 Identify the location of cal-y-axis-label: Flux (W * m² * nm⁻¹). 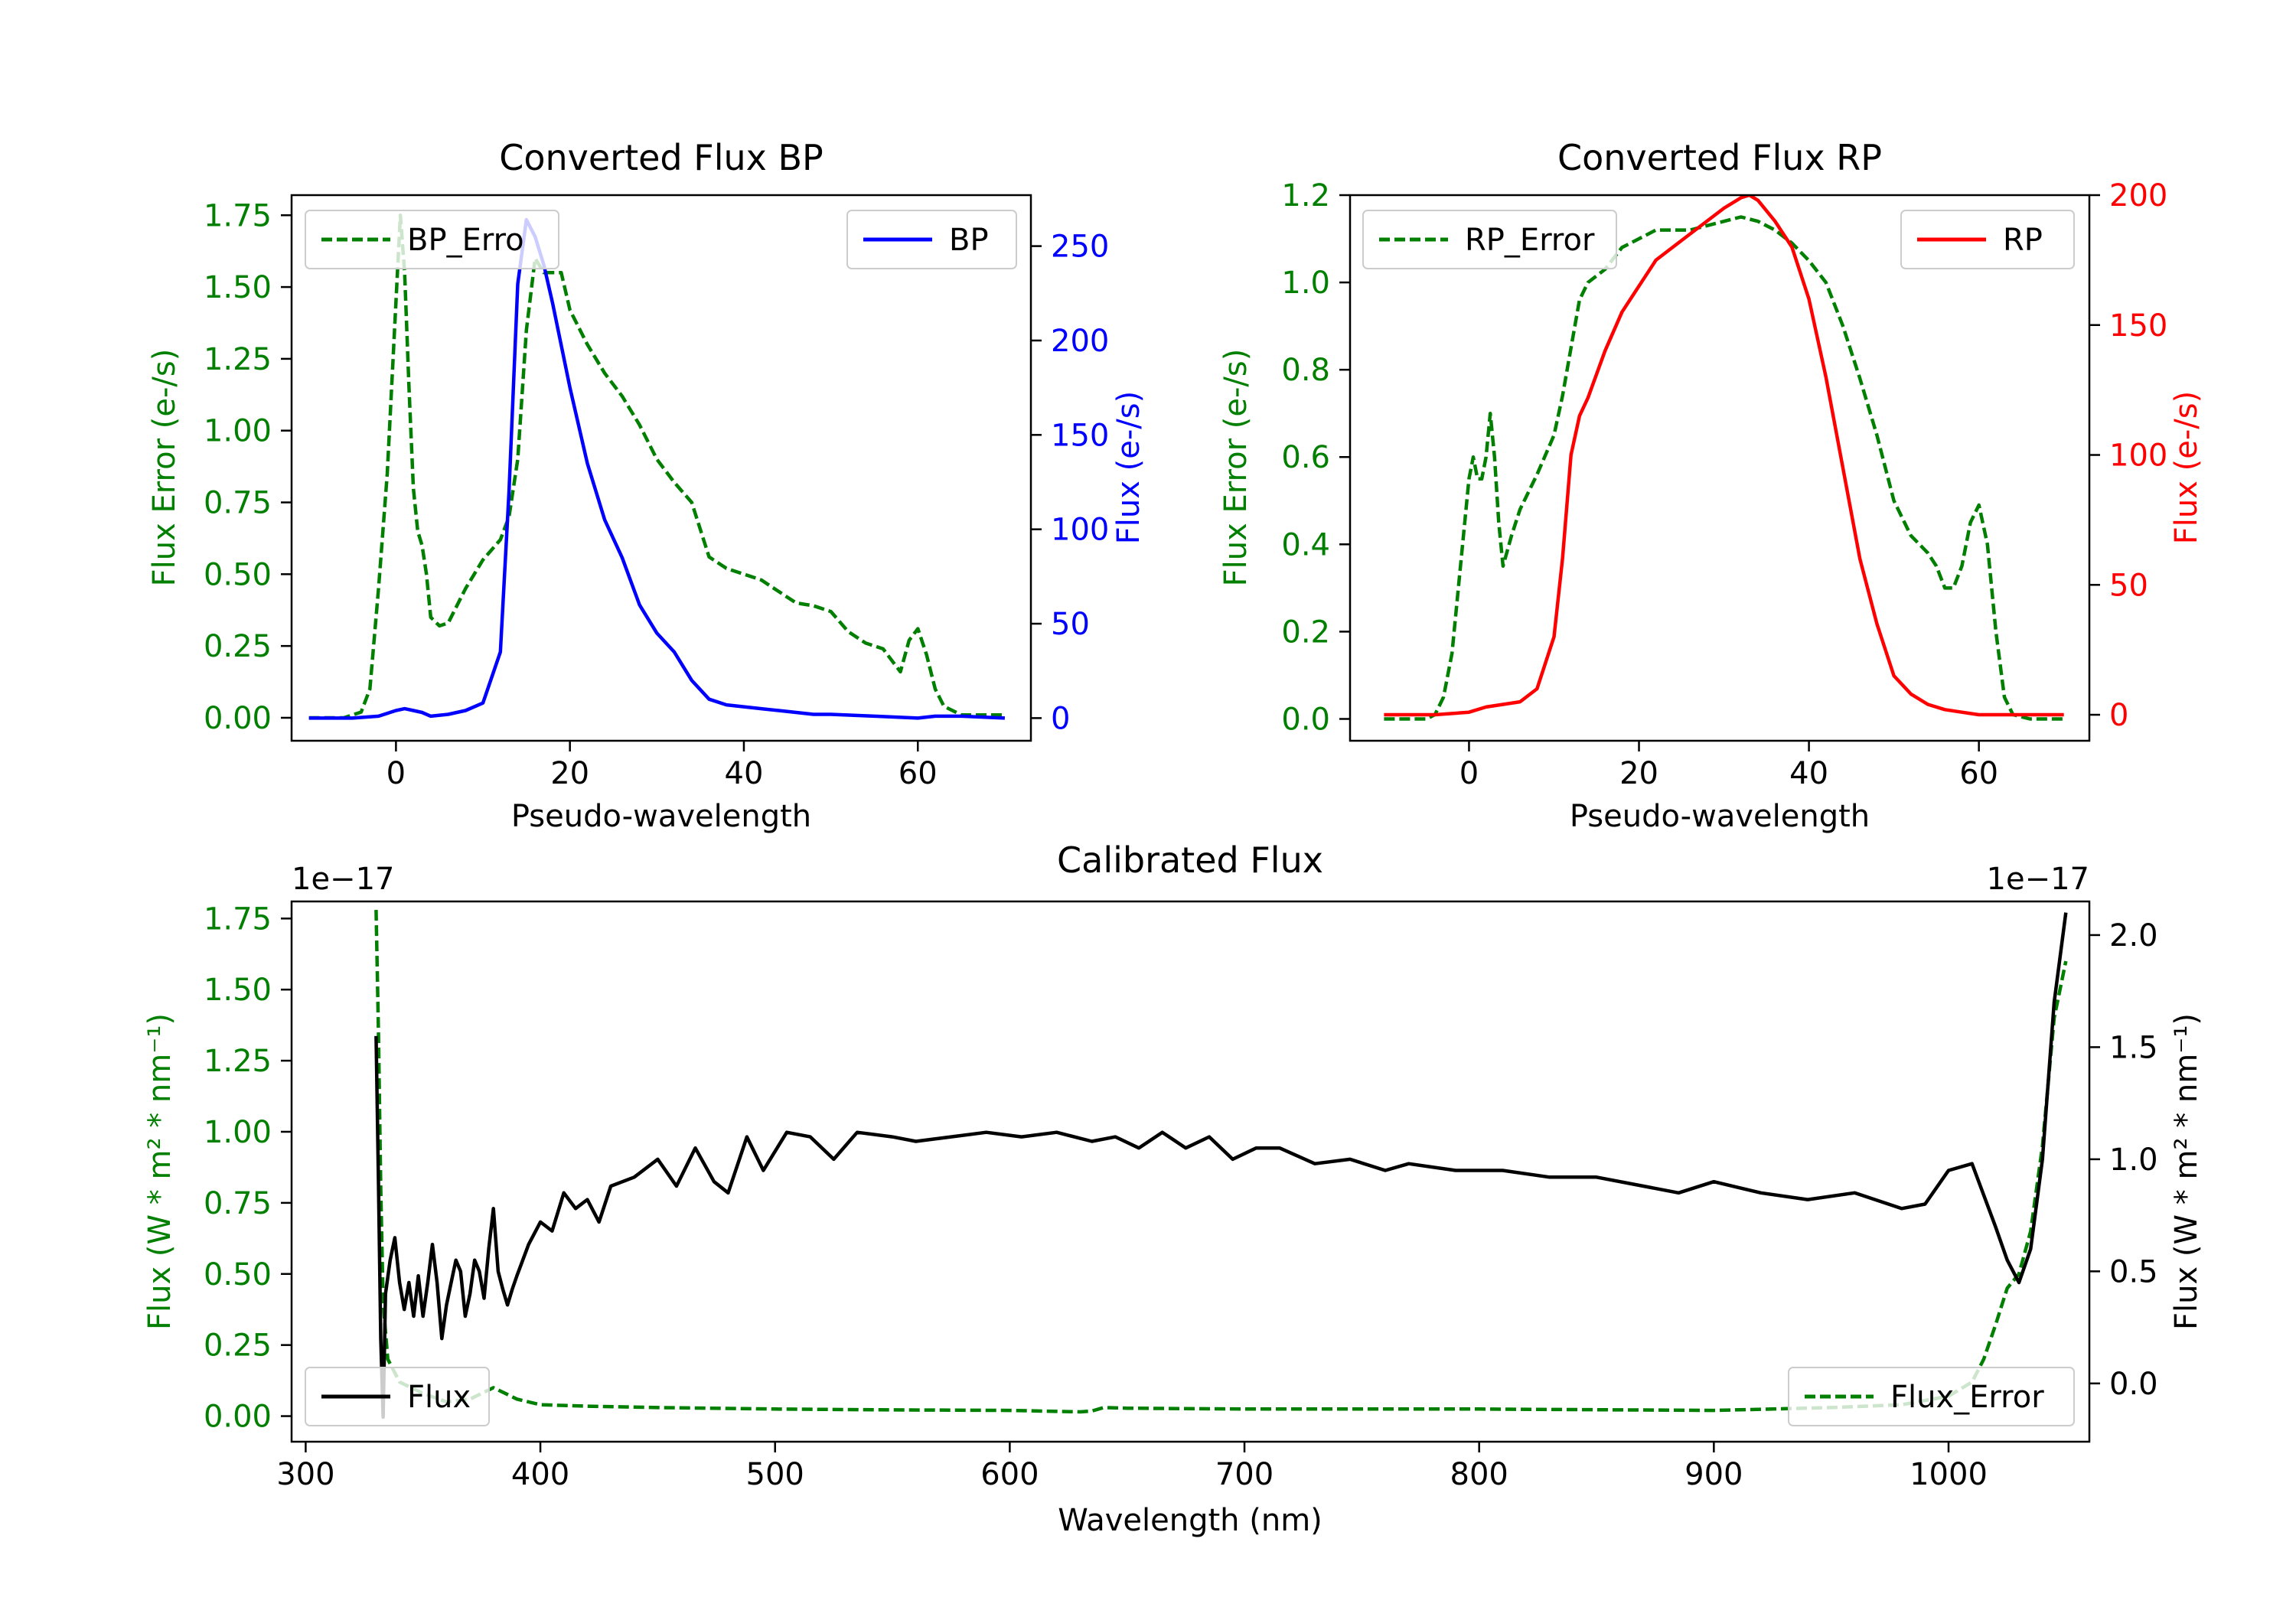
(160, 1171).